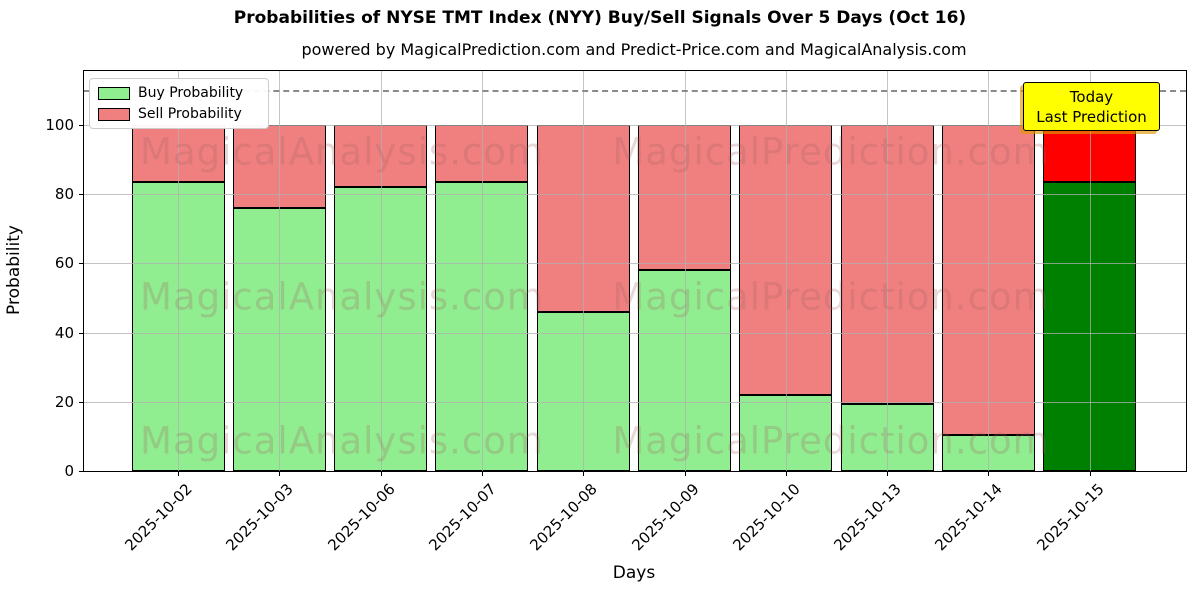 Image resolution: width=1200 pixels, height=600 pixels. I want to click on legend: Buy Probability Sell Probability, so click(179, 103).